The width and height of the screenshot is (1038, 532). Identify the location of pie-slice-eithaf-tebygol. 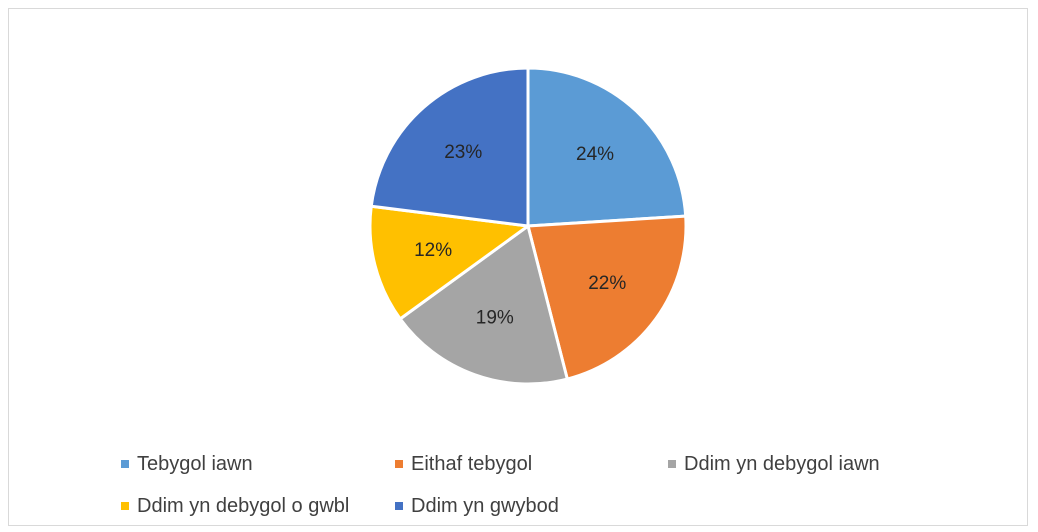
(607, 297).